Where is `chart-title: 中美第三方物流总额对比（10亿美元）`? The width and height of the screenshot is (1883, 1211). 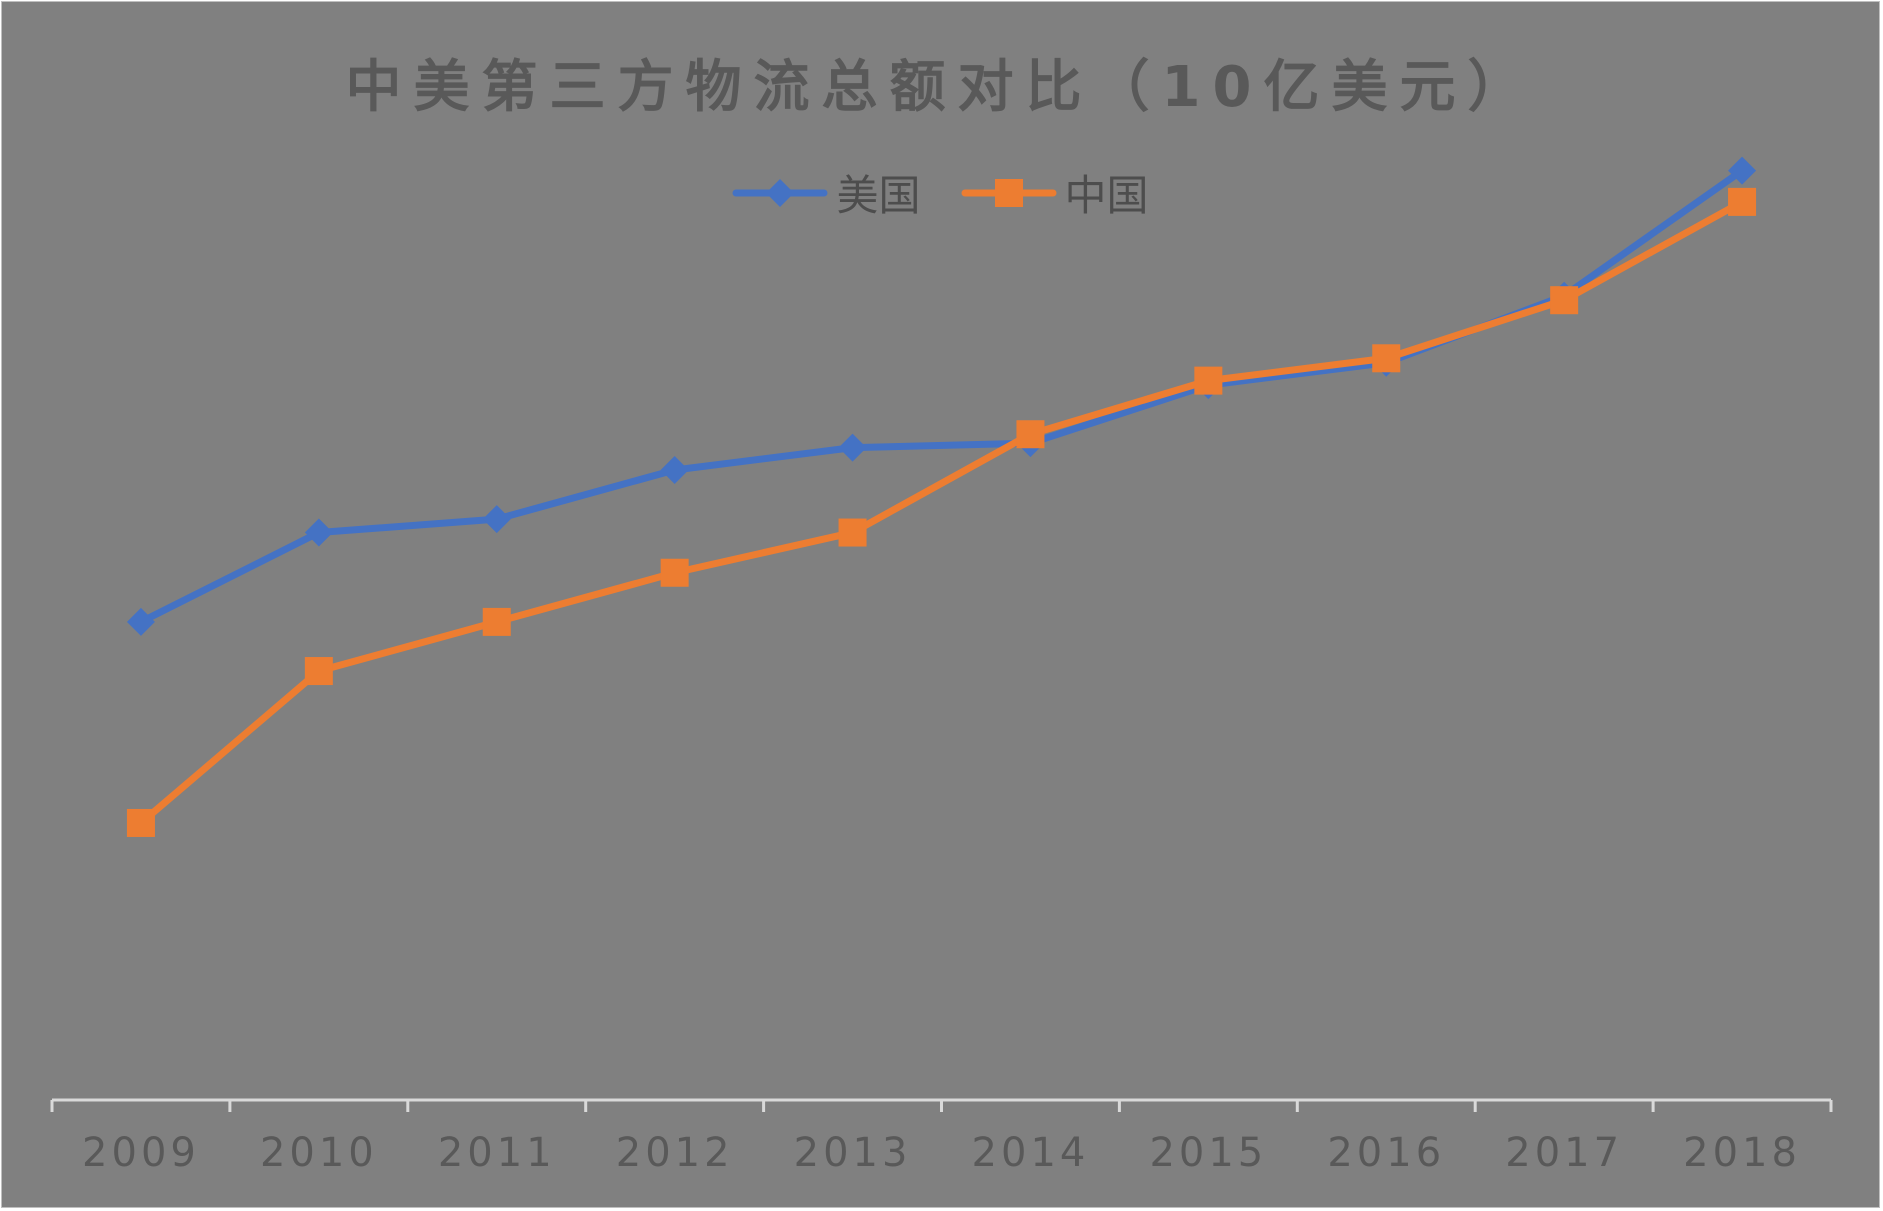
chart-title: 中美第三方物流总额对比（10亿美元） is located at coordinates (940, 87).